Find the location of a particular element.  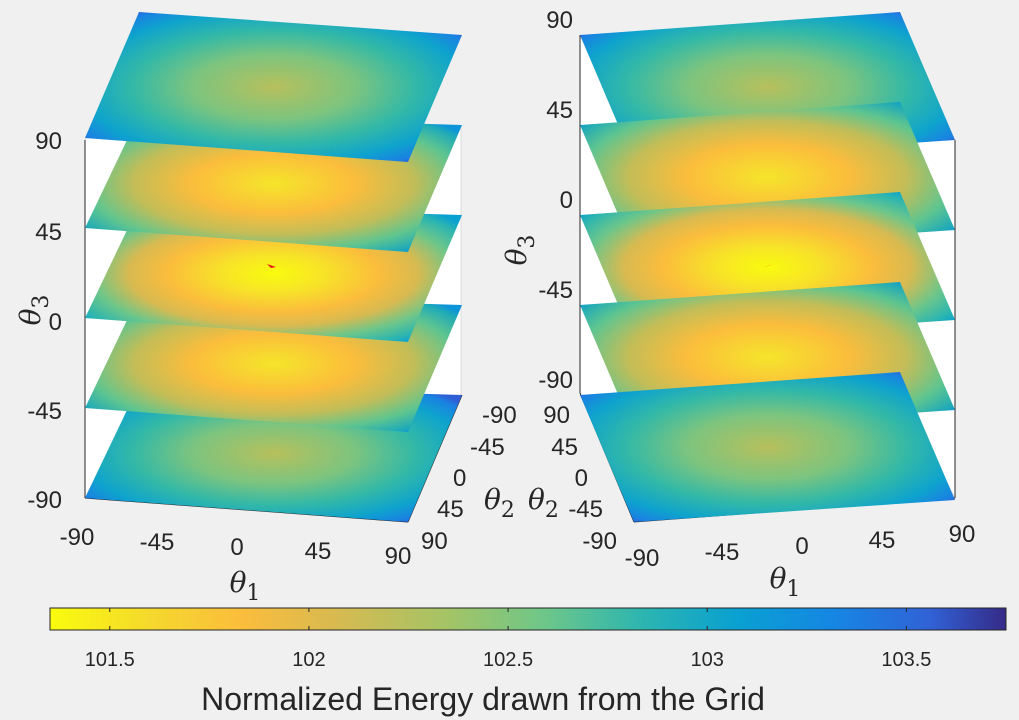

right-z-axis-label: θ3 is located at coordinates (520, 250).